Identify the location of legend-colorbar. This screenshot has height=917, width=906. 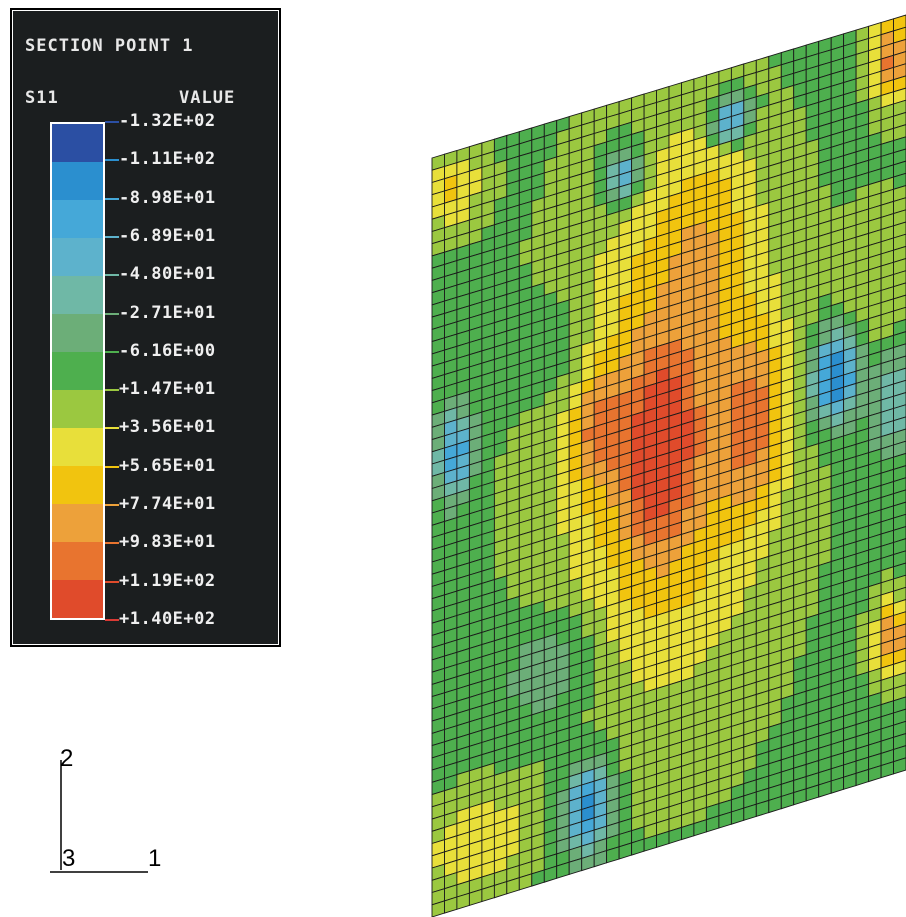
(77, 371).